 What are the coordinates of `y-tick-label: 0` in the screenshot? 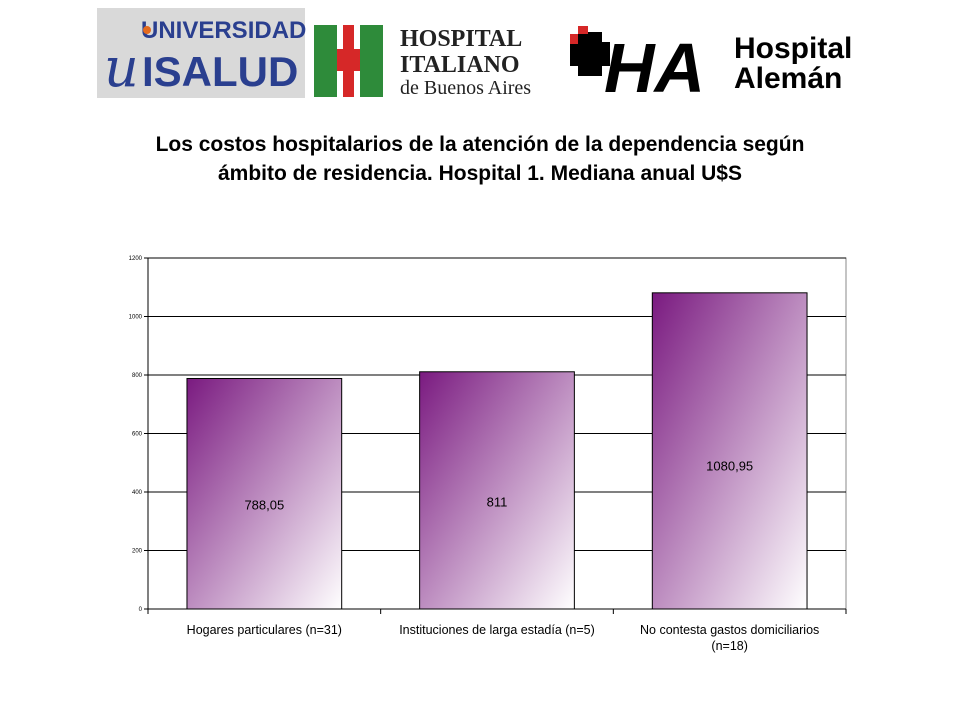 It's located at (141, 610).